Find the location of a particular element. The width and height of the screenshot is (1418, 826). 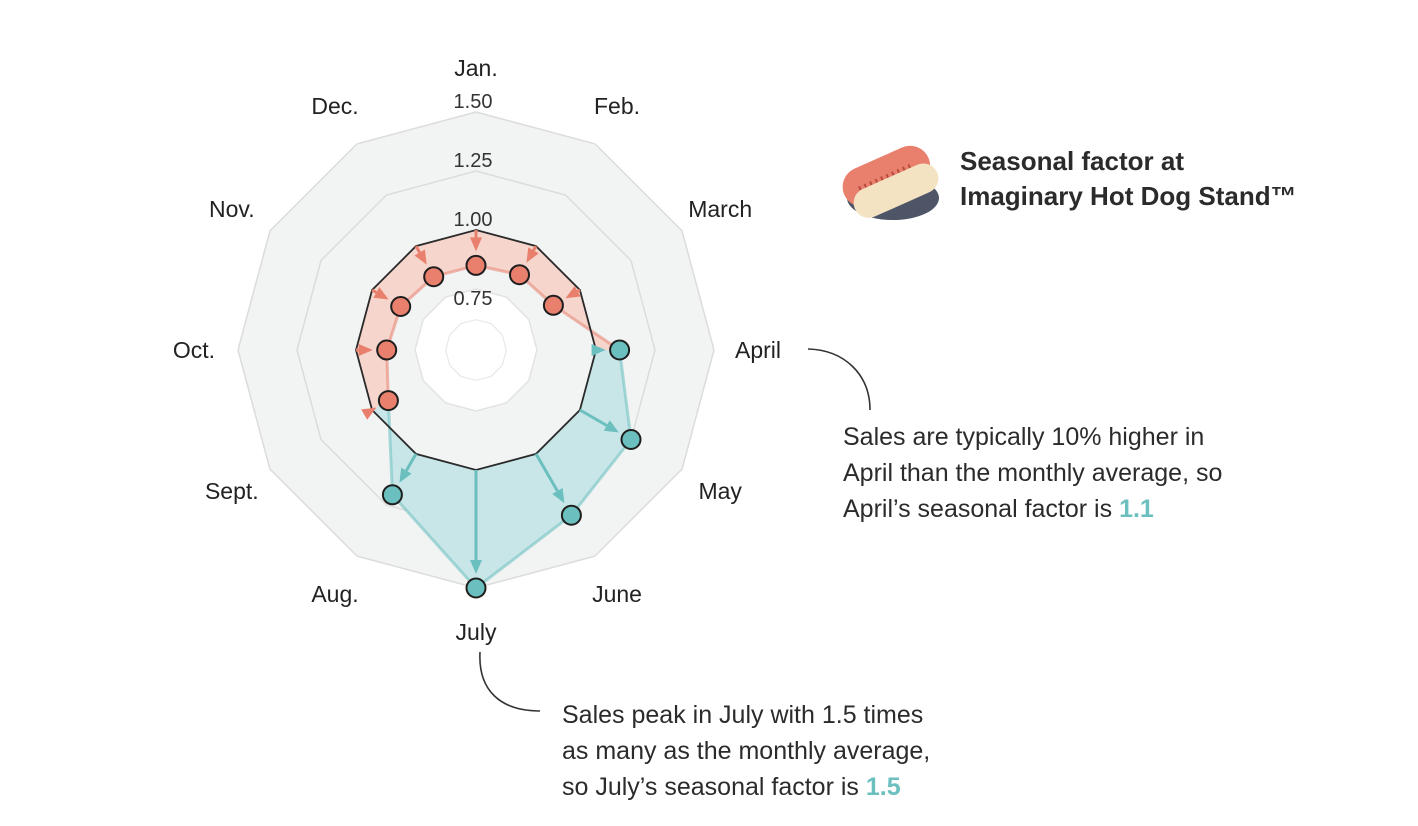

data-point-march is located at coordinates (553, 305).